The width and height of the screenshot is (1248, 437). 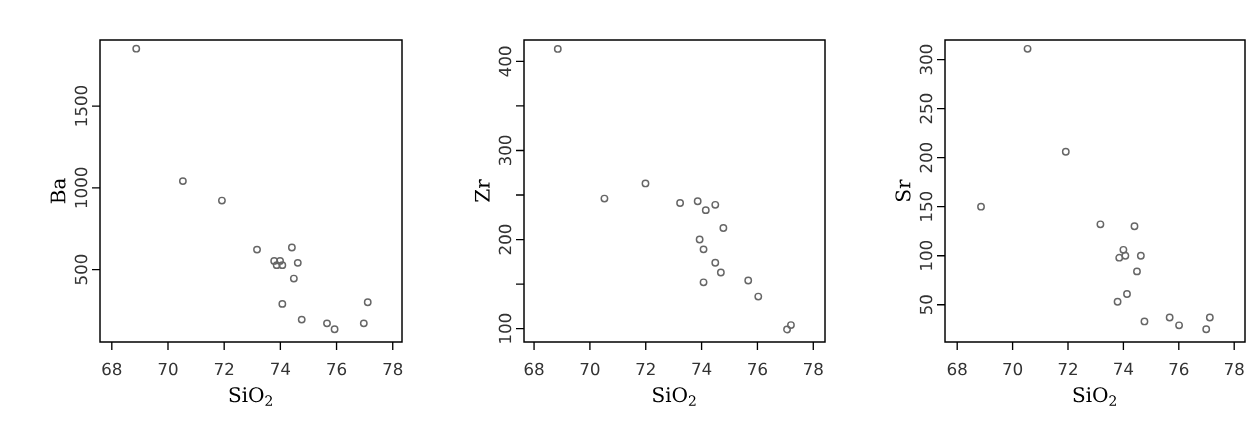 What do you see at coordinates (81, 105) in the screenshot?
I see `y-tick-label: 1500` at bounding box center [81, 105].